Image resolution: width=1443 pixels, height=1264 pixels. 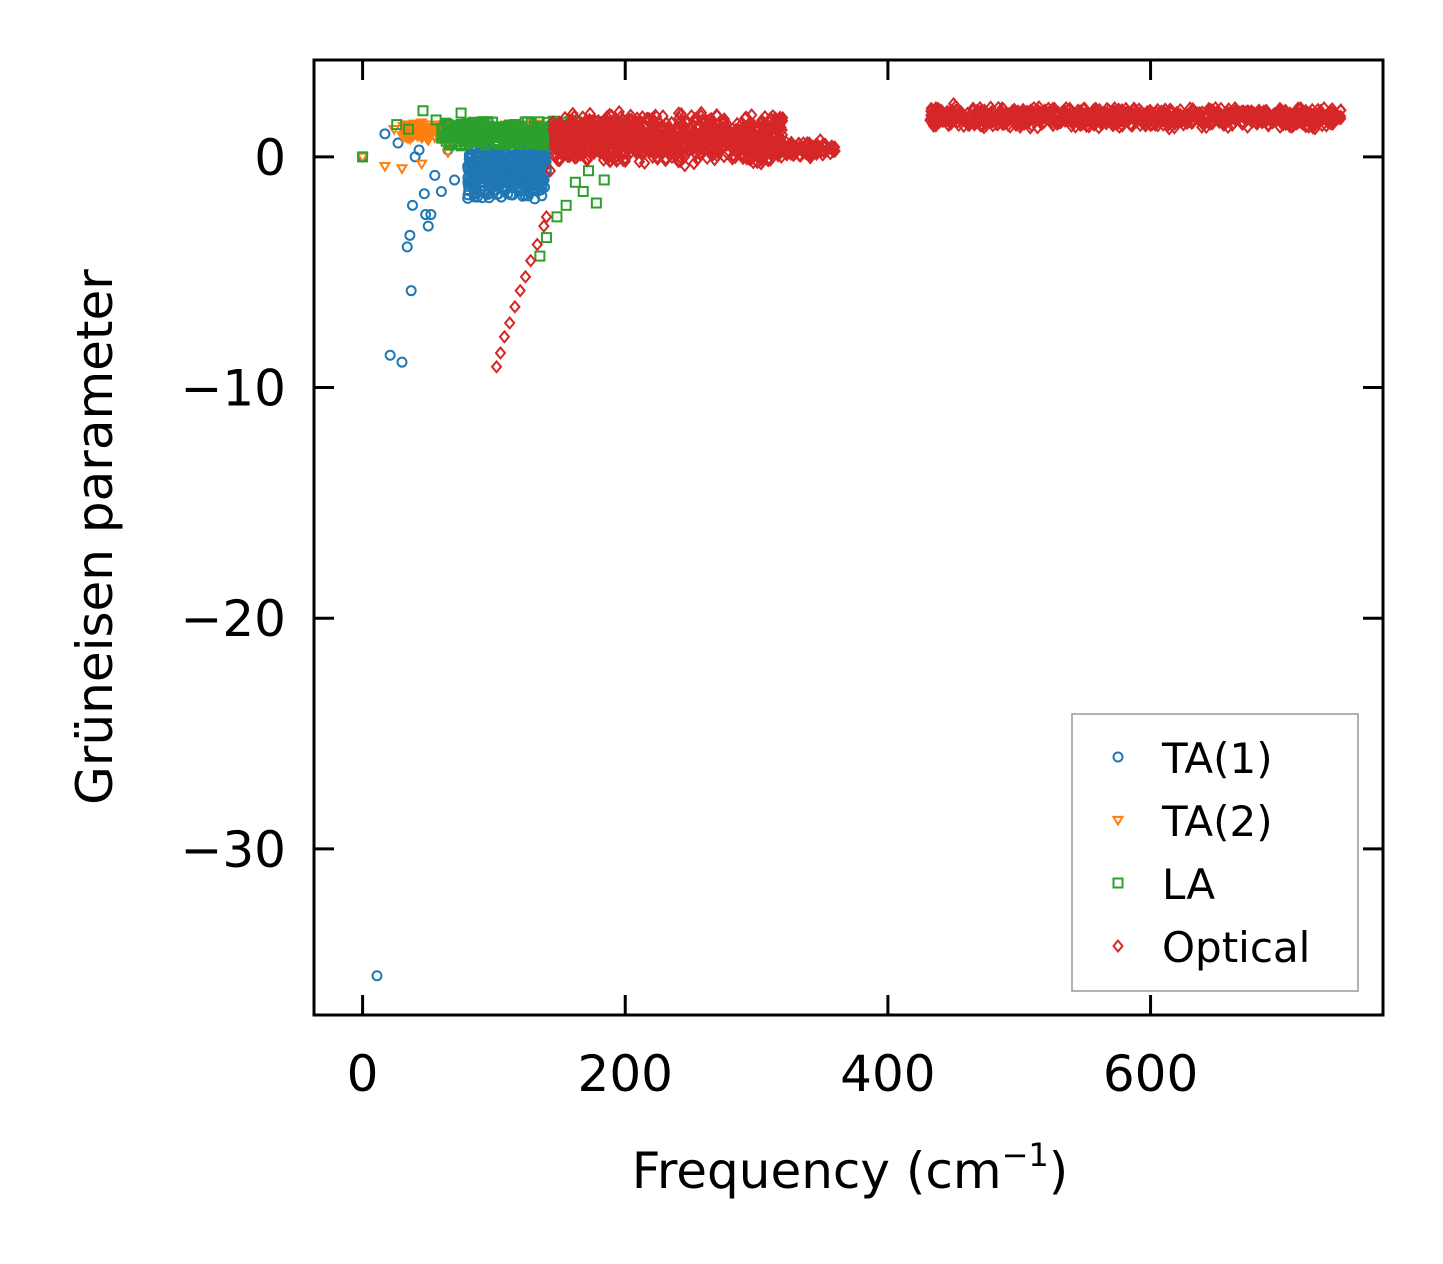 I want to click on series-optical, so click(x=918, y=235).